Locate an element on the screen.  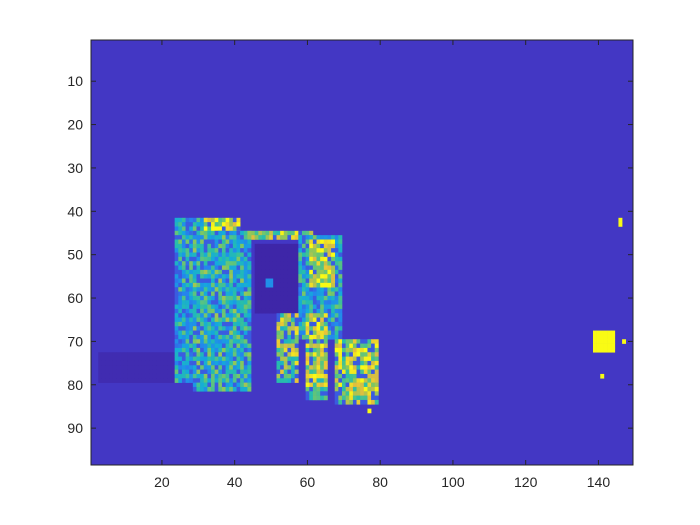
x-tick-label: 60 is located at coordinates (308, 482).